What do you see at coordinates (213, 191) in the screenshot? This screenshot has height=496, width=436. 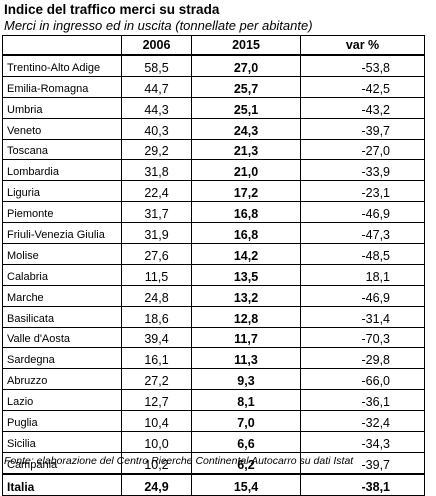 I see `table-row: Liguria 22,4 17,2 -23,1` at bounding box center [213, 191].